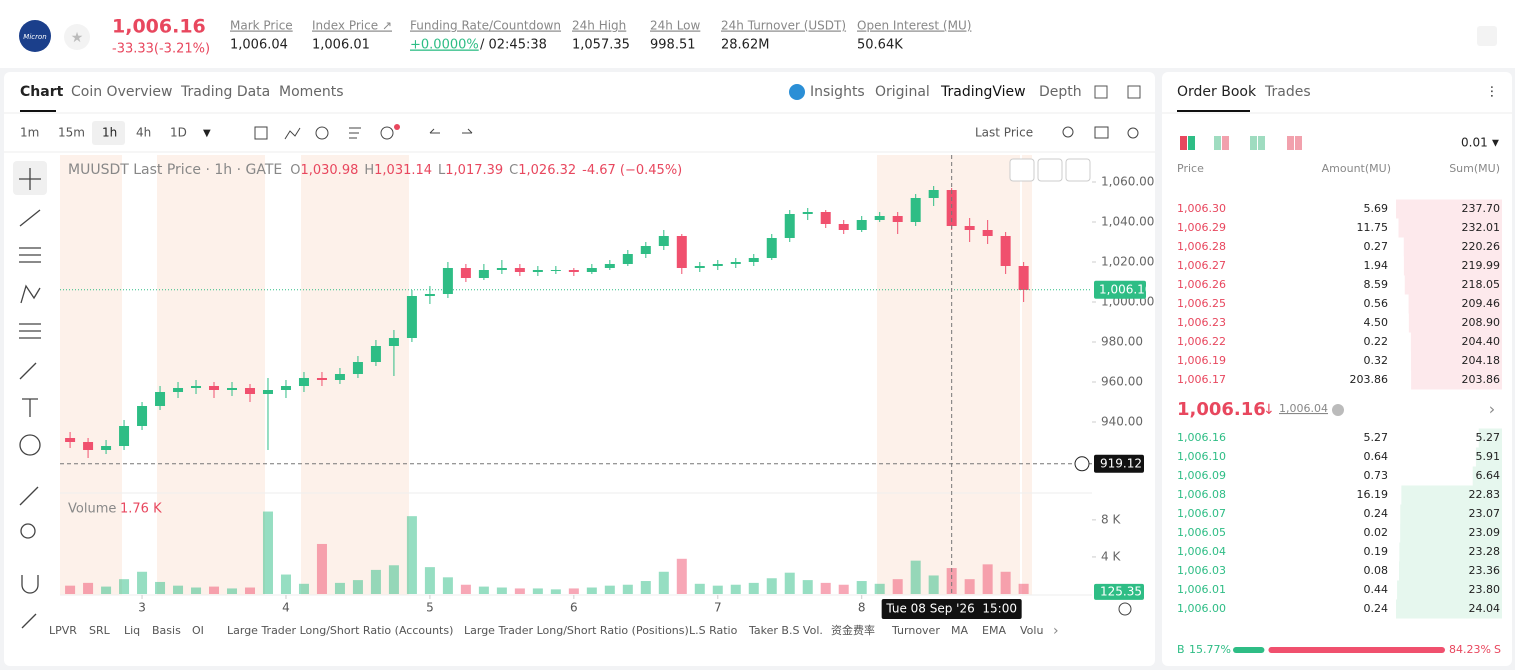 This screenshot has width=1515, height=670. What do you see at coordinates (1201, 532) in the screenshot?
I see `row-price: 1,006.05` at bounding box center [1201, 532].